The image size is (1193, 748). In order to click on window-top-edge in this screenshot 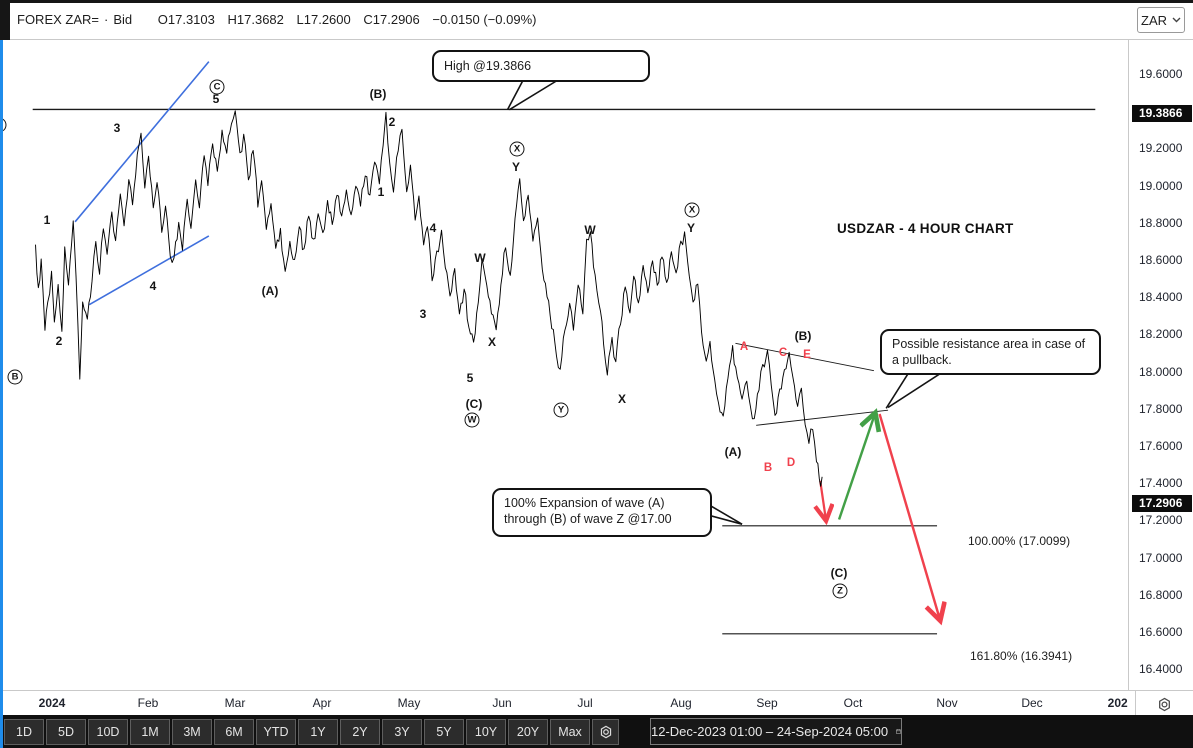, I will do `click(596, 1)`.